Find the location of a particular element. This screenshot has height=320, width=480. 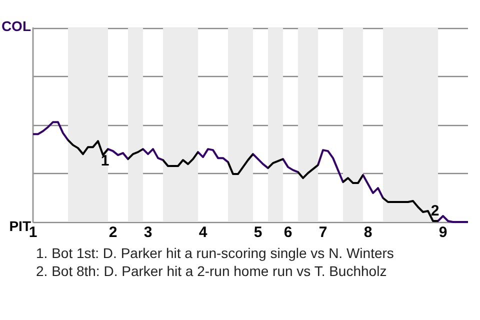

text: 2. Bot 8th: D. Parker hit a 2-run home run vs T. Buchholz is located at coordinates (212, 271).